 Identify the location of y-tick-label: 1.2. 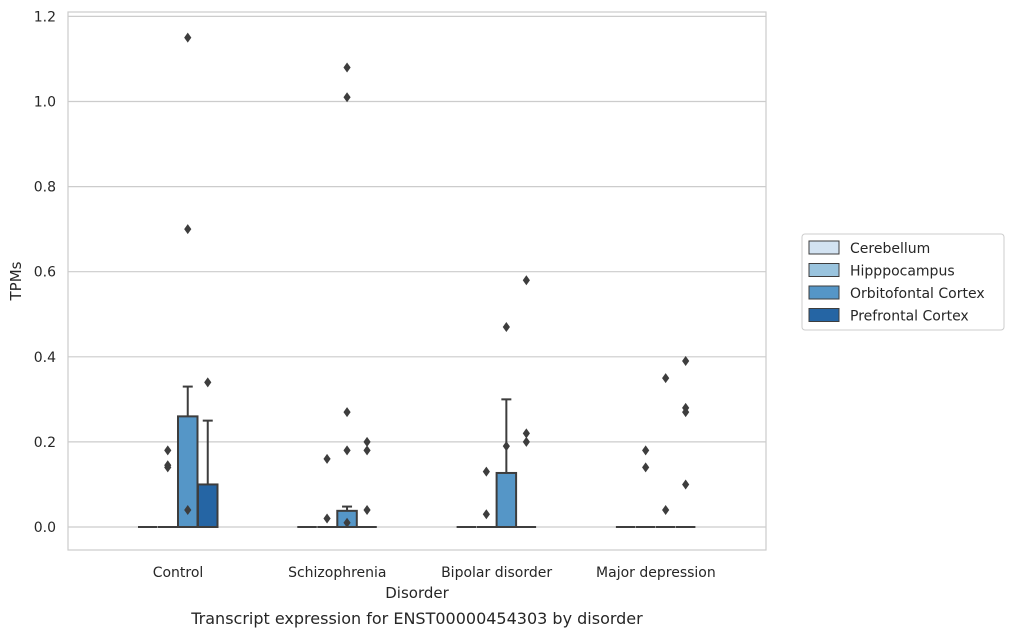
(45, 17).